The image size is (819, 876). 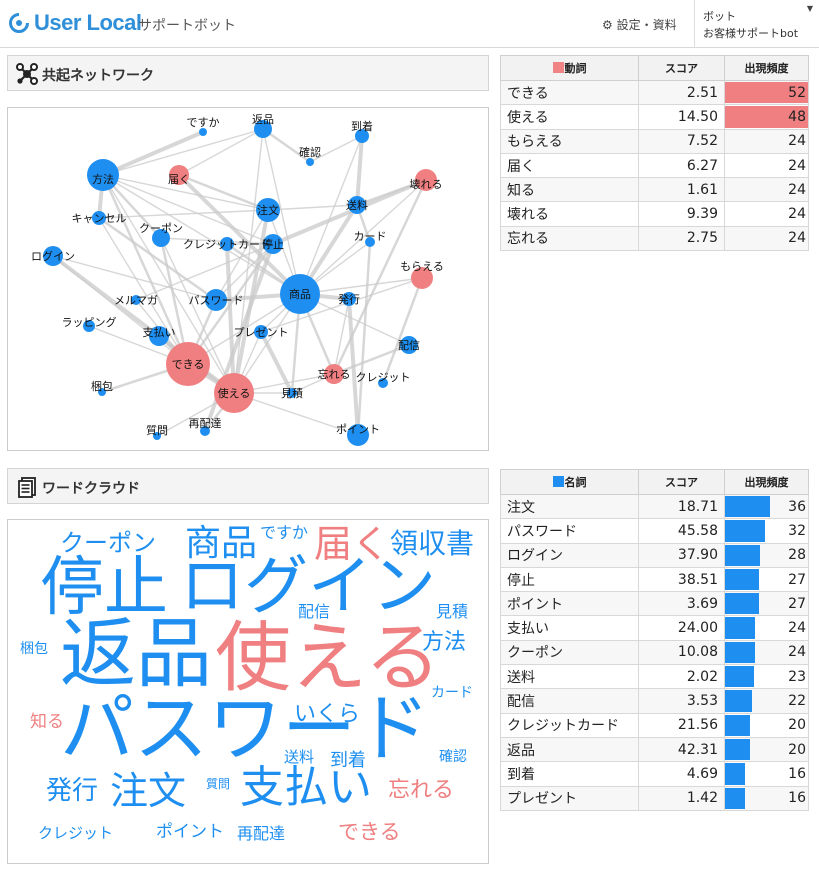 What do you see at coordinates (654, 238) in the screenshot?
I see `table-row: 忘れる 2.75 24` at bounding box center [654, 238].